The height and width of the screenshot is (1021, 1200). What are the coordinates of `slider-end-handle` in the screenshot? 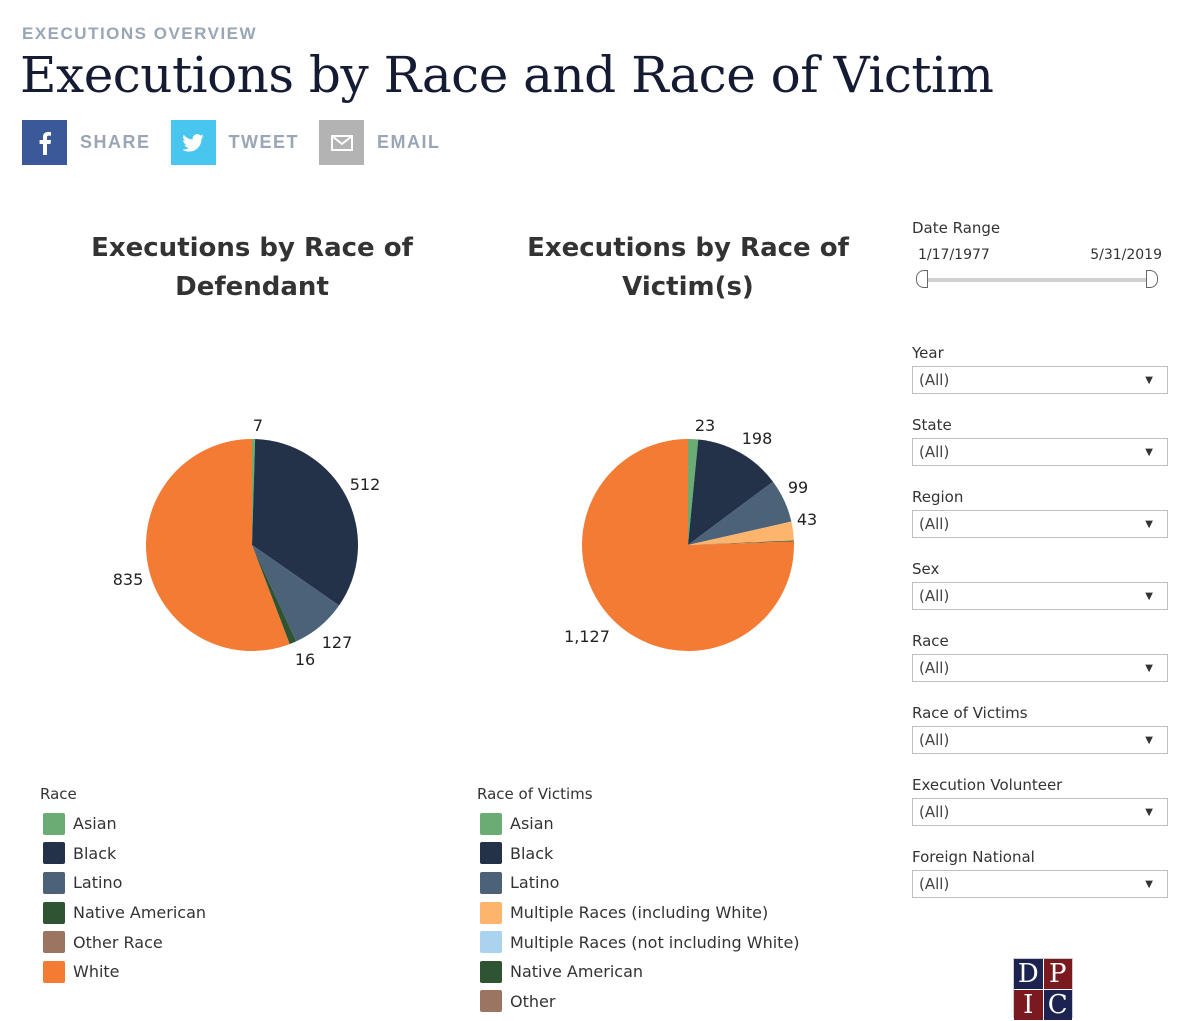 It's located at (1152, 279).